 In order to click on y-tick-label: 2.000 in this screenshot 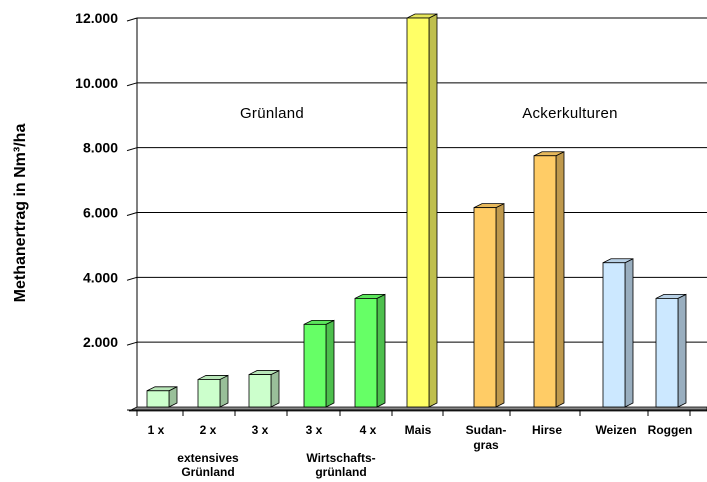, I will do `click(100, 342)`.